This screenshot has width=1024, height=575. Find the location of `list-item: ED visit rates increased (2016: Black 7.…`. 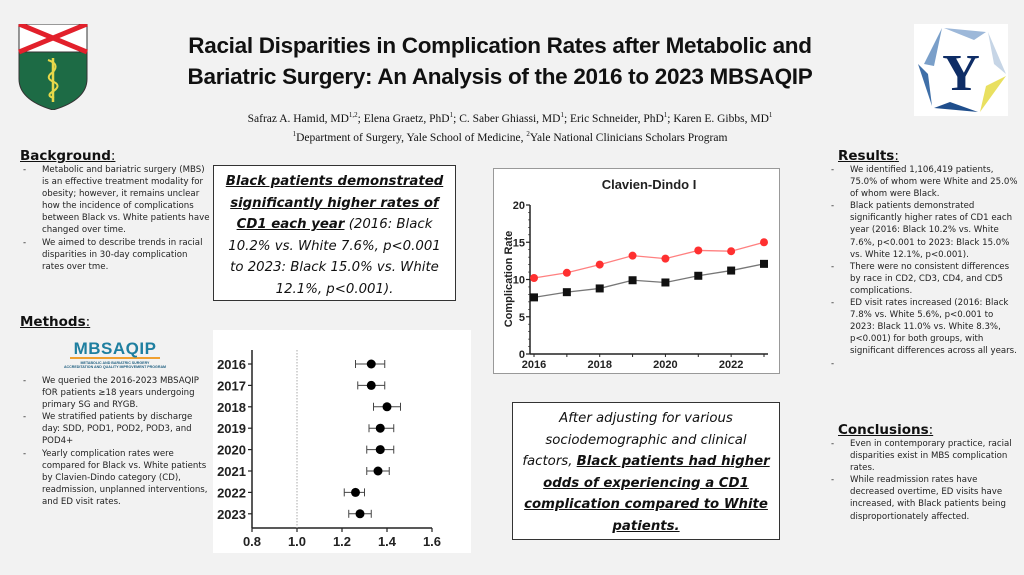

list-item: ED visit rates increased (2016: Black 7.… is located at coordinates (923, 327).